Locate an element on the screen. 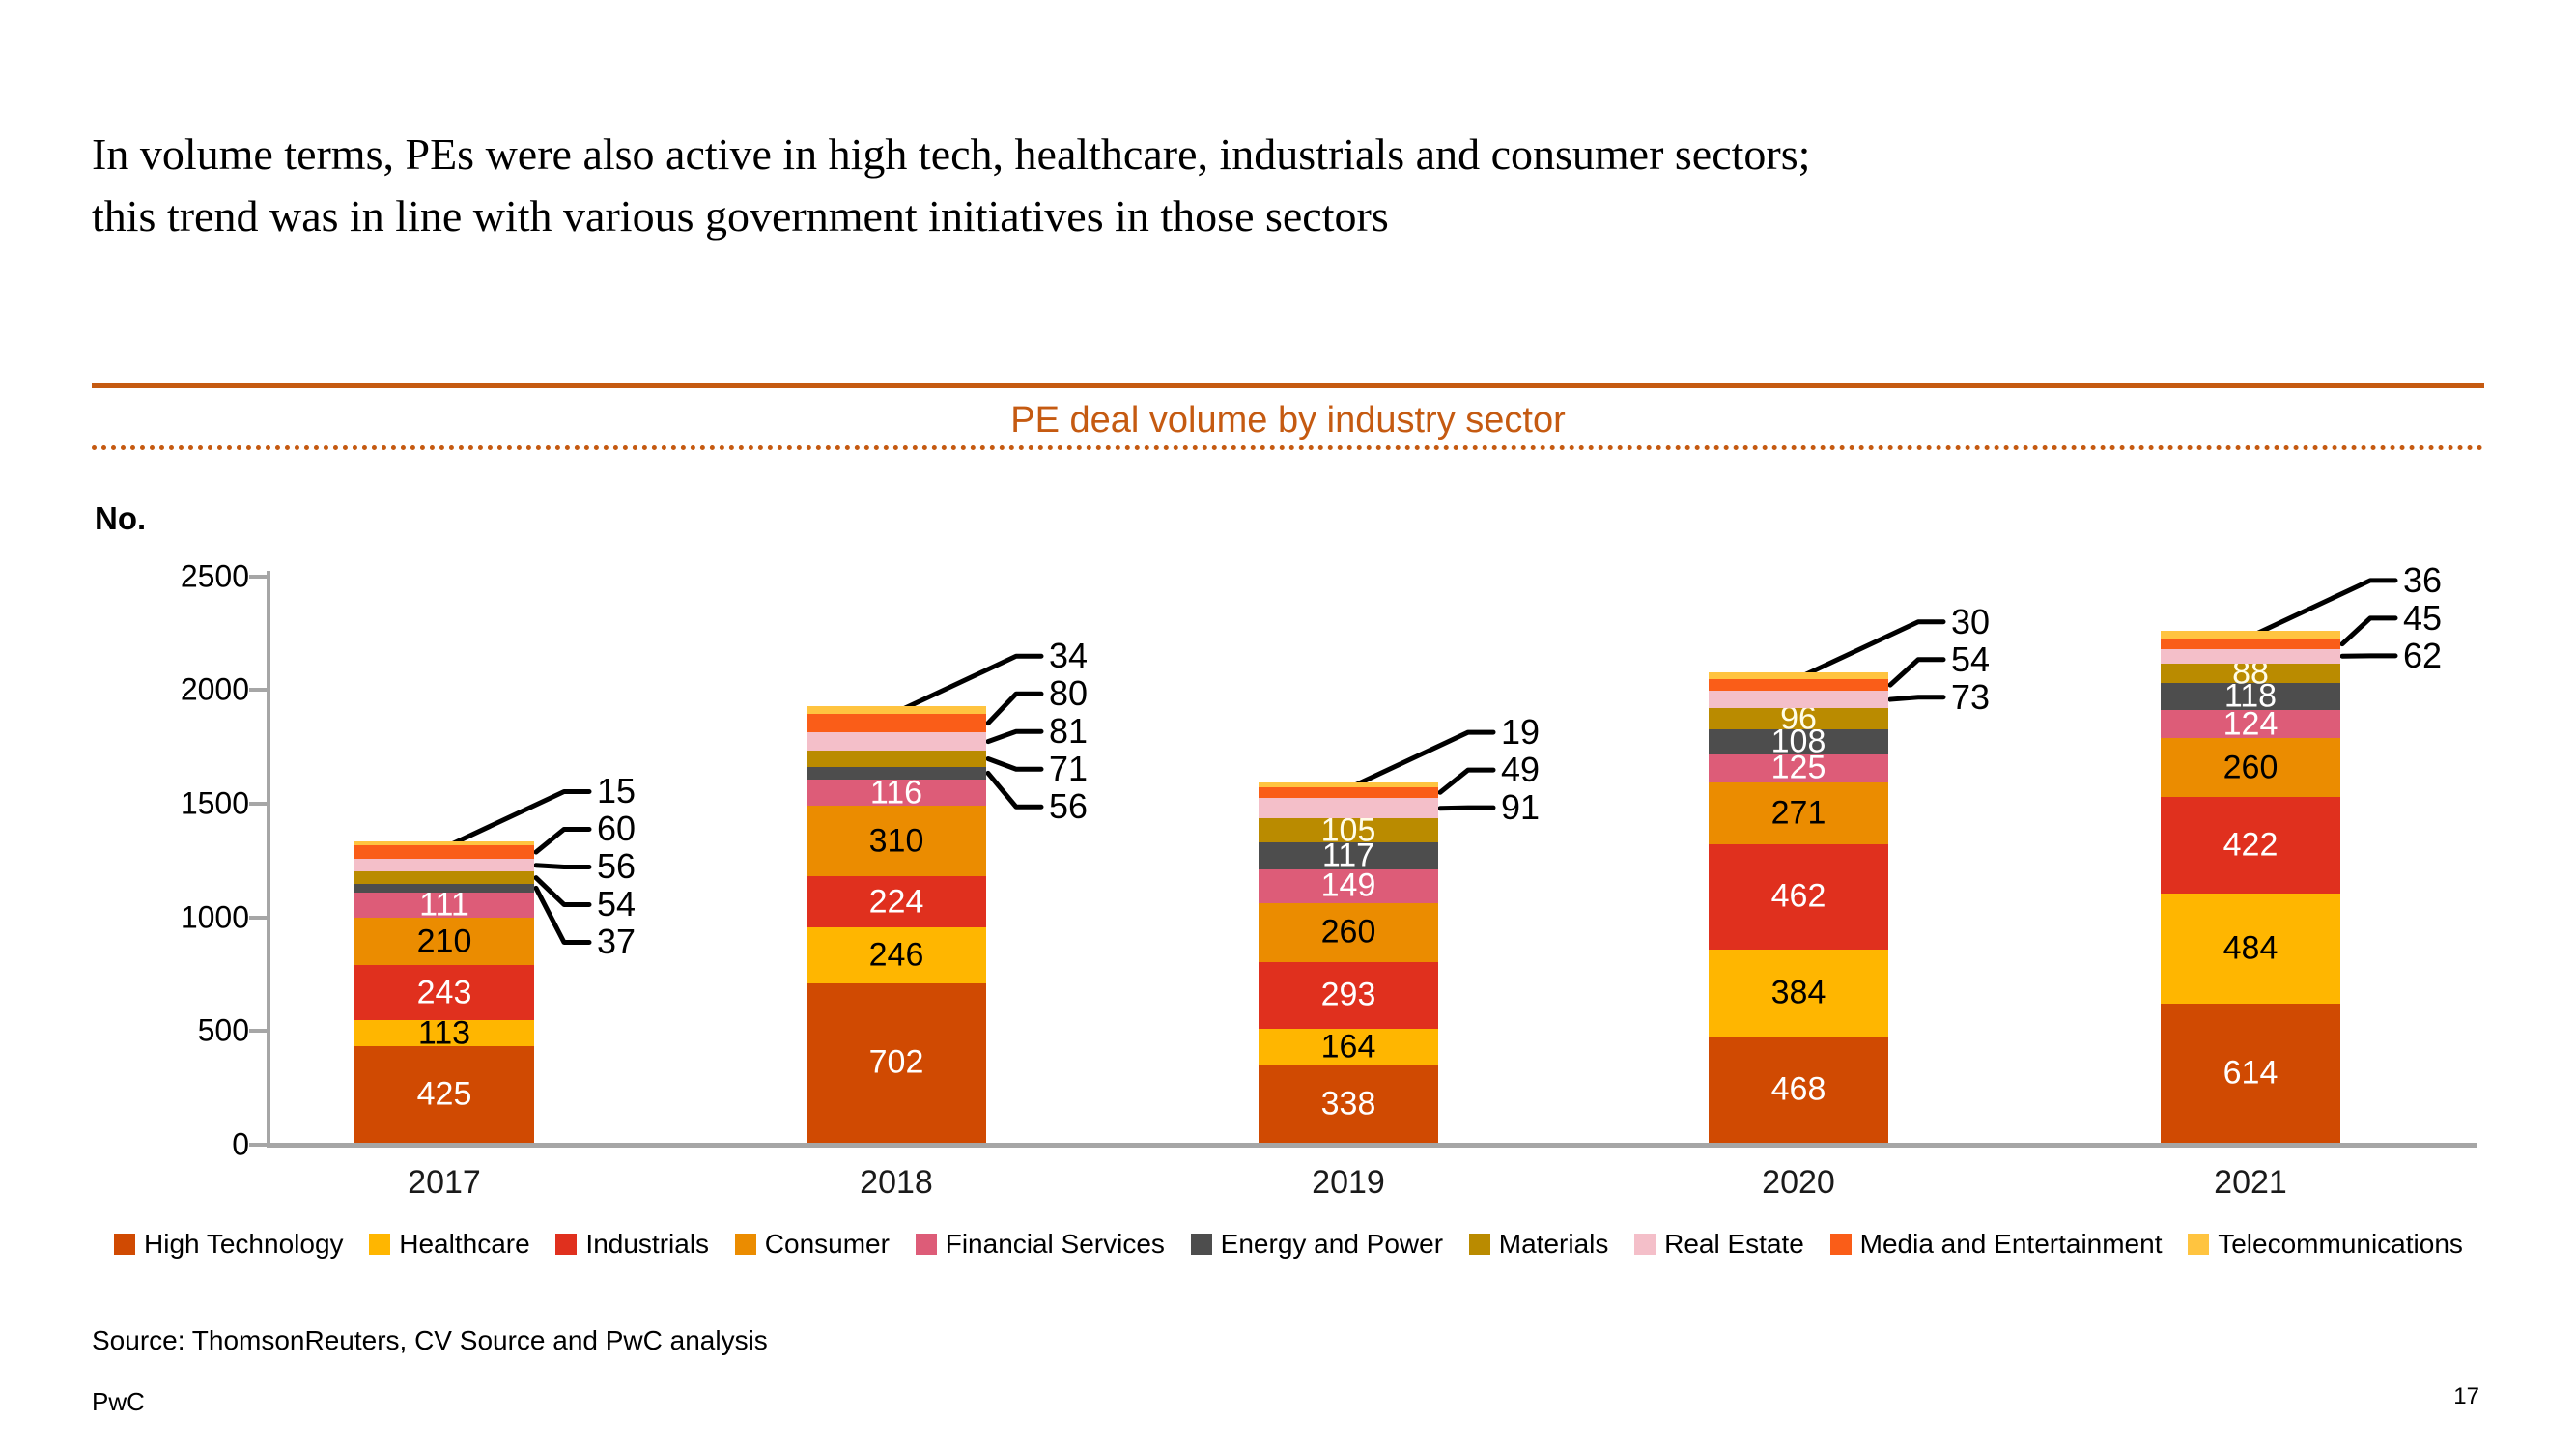 The height and width of the screenshot is (1449, 2576). bar-value-industrials-2018: 224 is located at coordinates (896, 902).